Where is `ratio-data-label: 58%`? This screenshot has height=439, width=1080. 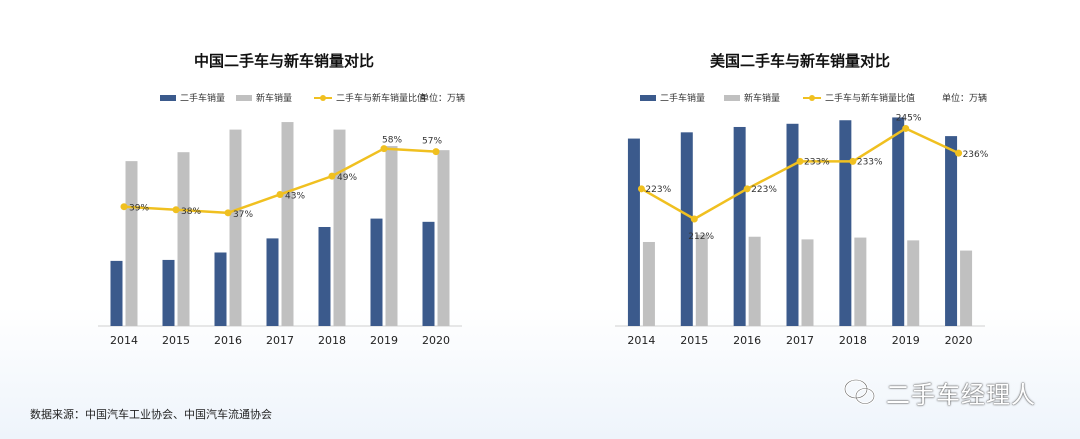 ratio-data-label: 58% is located at coordinates (392, 141).